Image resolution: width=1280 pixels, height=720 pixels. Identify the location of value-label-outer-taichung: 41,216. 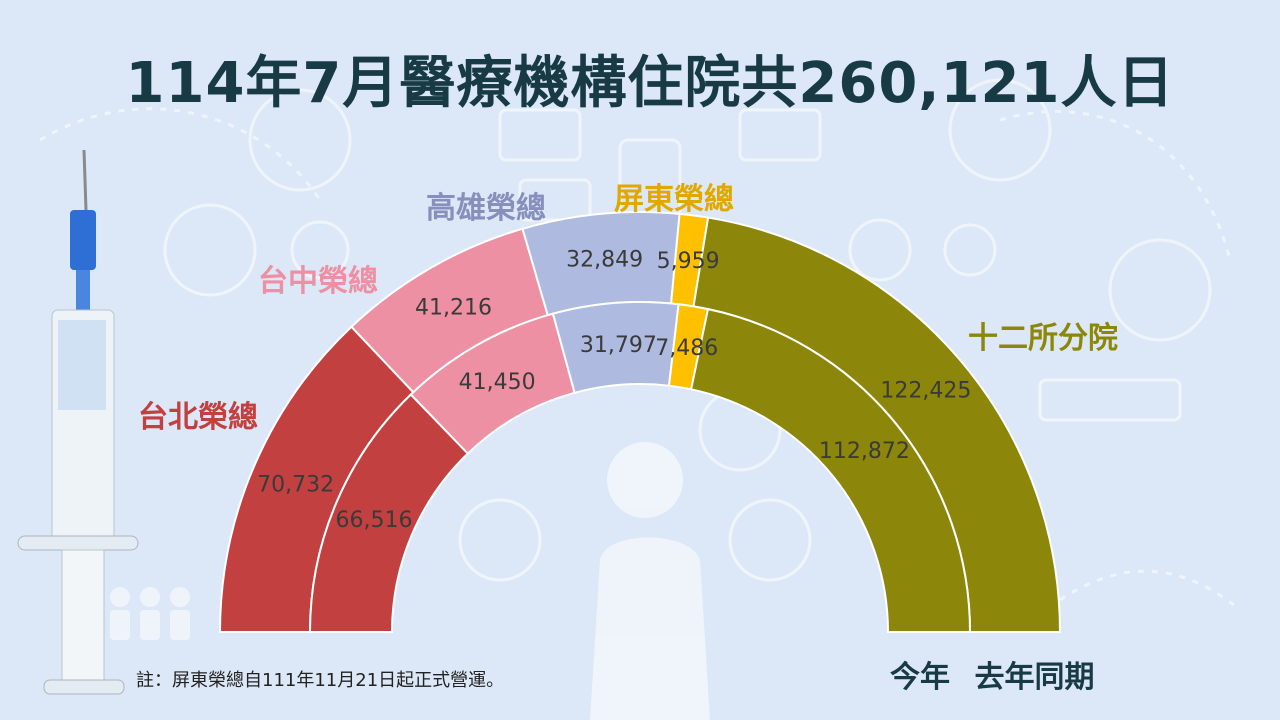
(453, 308).